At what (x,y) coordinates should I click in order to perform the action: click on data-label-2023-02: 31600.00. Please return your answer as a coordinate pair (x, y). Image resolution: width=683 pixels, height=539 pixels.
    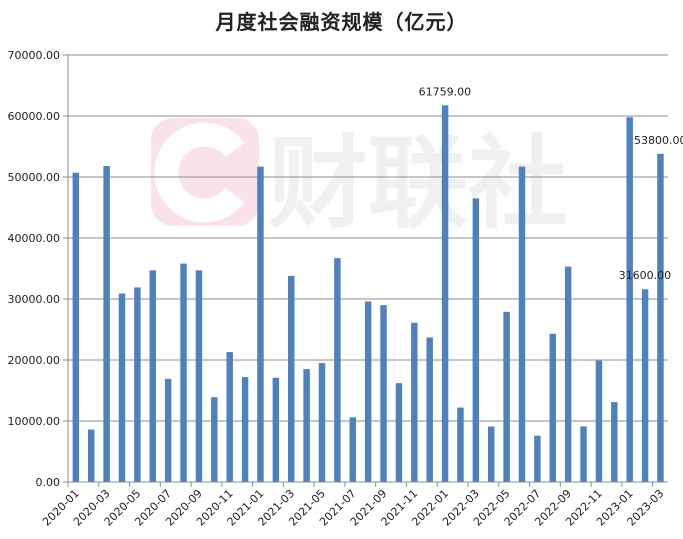
    Looking at the image, I should click on (645, 275).